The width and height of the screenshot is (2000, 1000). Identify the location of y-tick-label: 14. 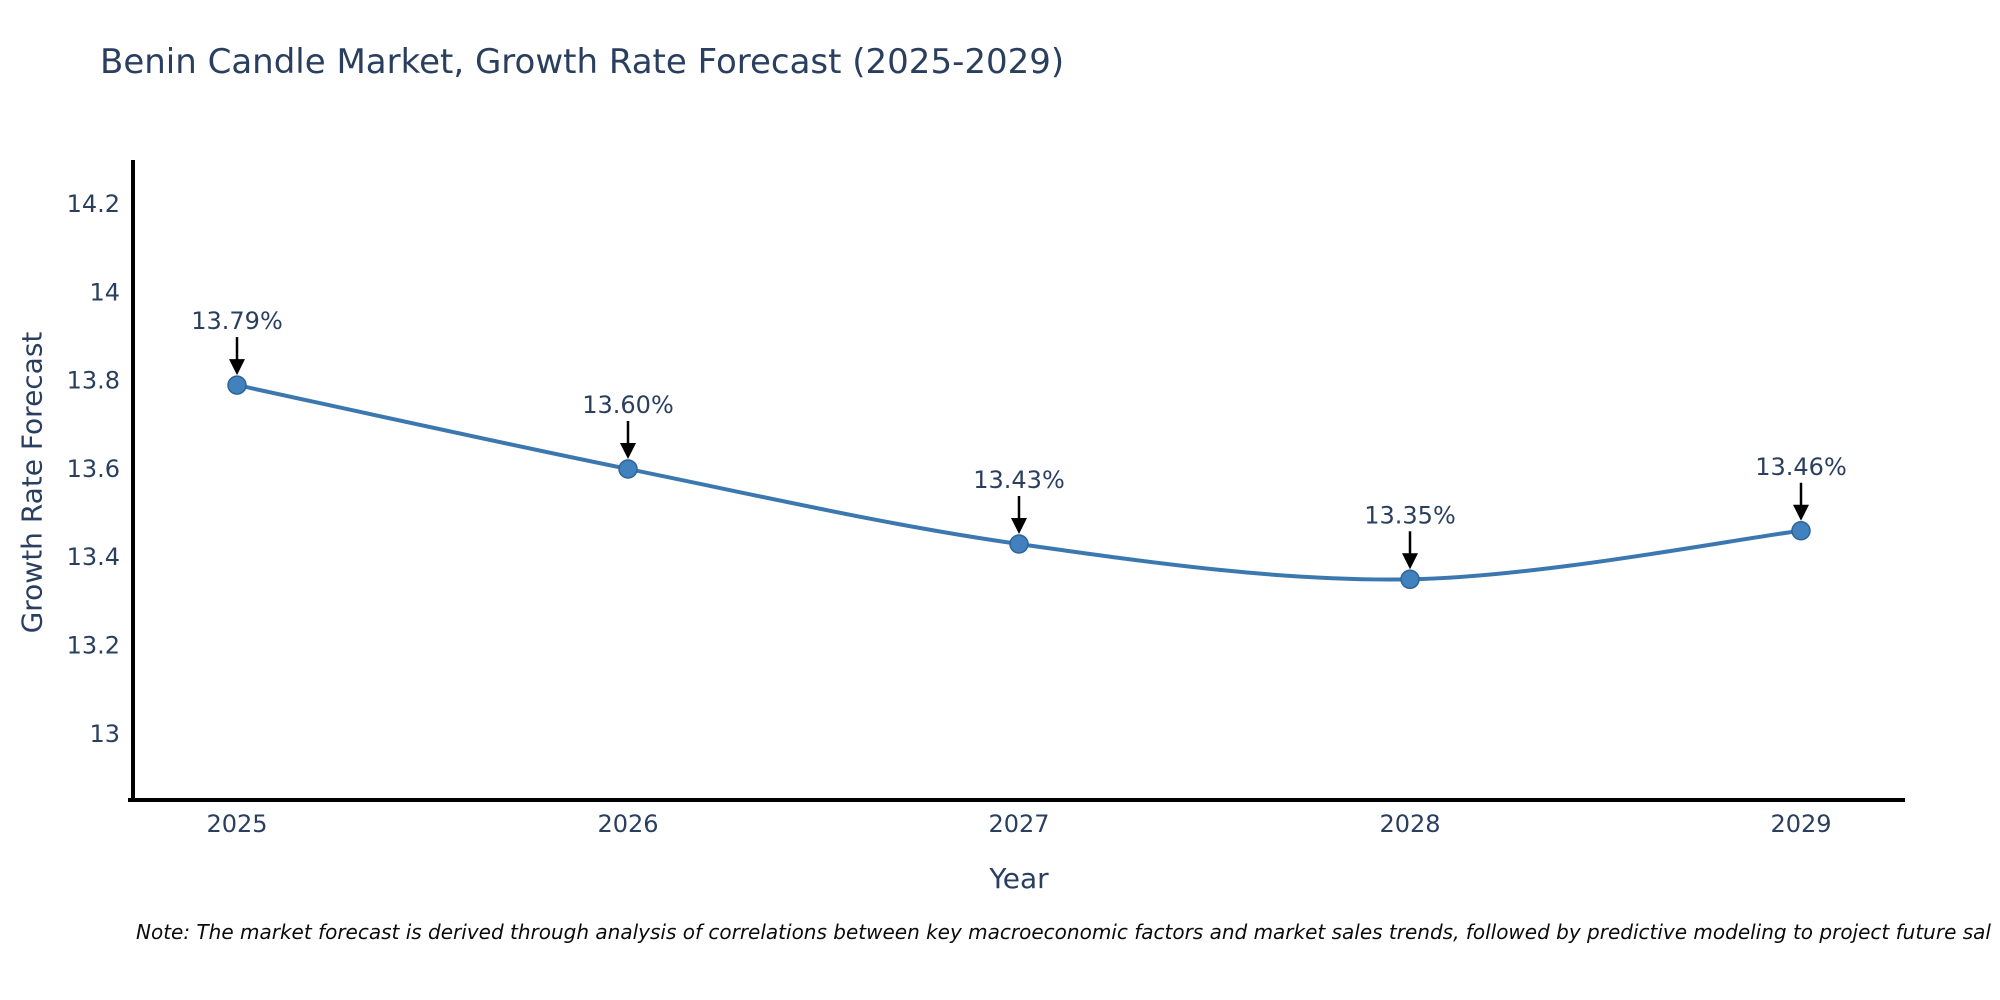
(104, 292).